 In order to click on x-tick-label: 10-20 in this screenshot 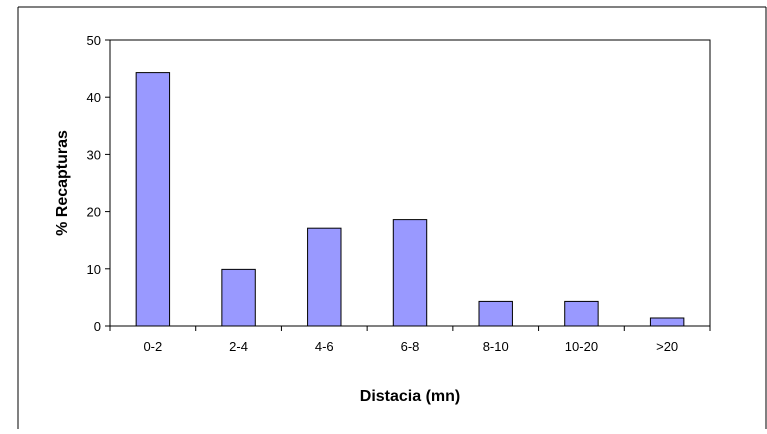, I will do `click(581, 346)`.